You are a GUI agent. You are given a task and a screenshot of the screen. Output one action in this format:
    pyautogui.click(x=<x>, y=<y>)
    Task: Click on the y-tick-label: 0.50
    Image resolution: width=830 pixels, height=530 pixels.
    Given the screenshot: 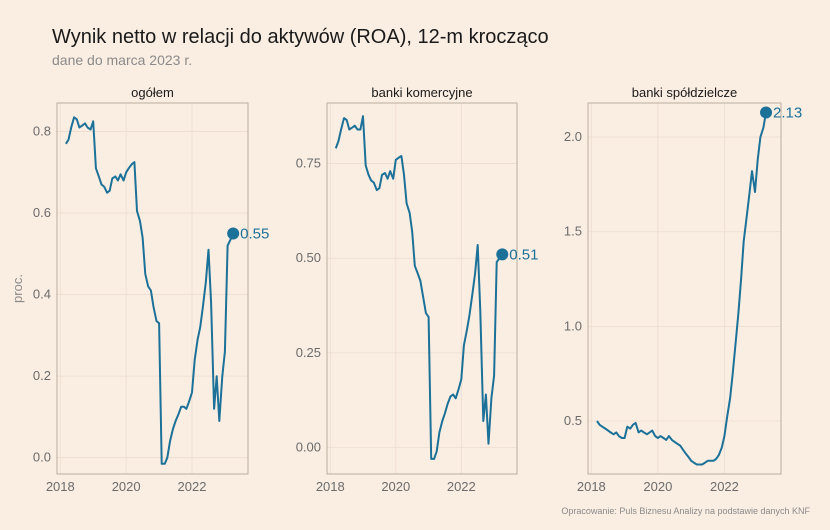 What is the action you would take?
    pyautogui.click(x=308, y=257)
    